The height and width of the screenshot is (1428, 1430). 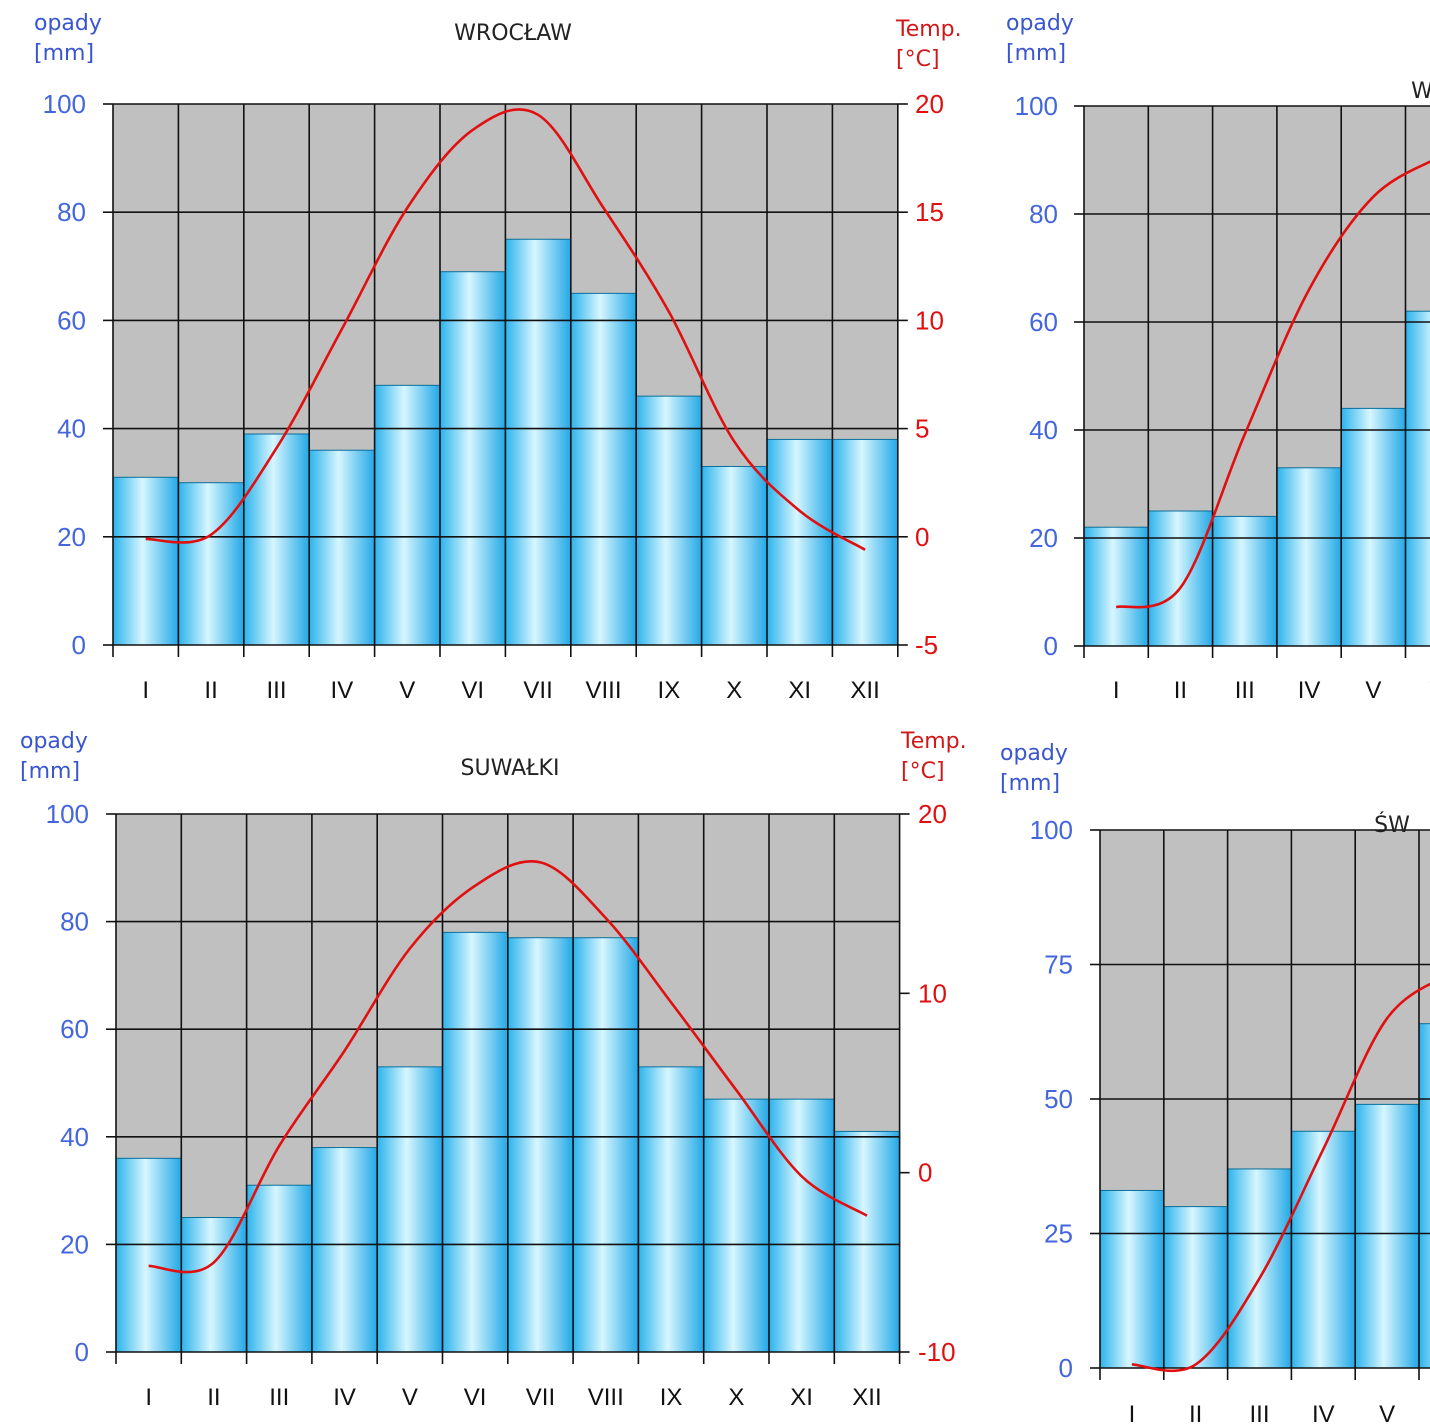 What do you see at coordinates (1420, 91) in the screenshot?
I see `chart-title: W` at bounding box center [1420, 91].